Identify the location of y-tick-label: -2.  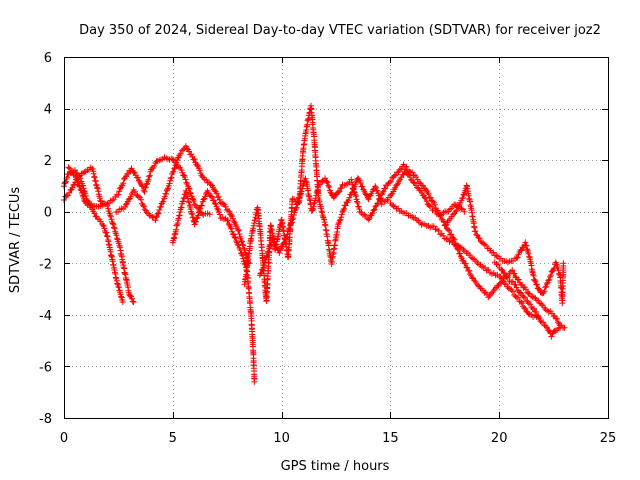
(45, 264).